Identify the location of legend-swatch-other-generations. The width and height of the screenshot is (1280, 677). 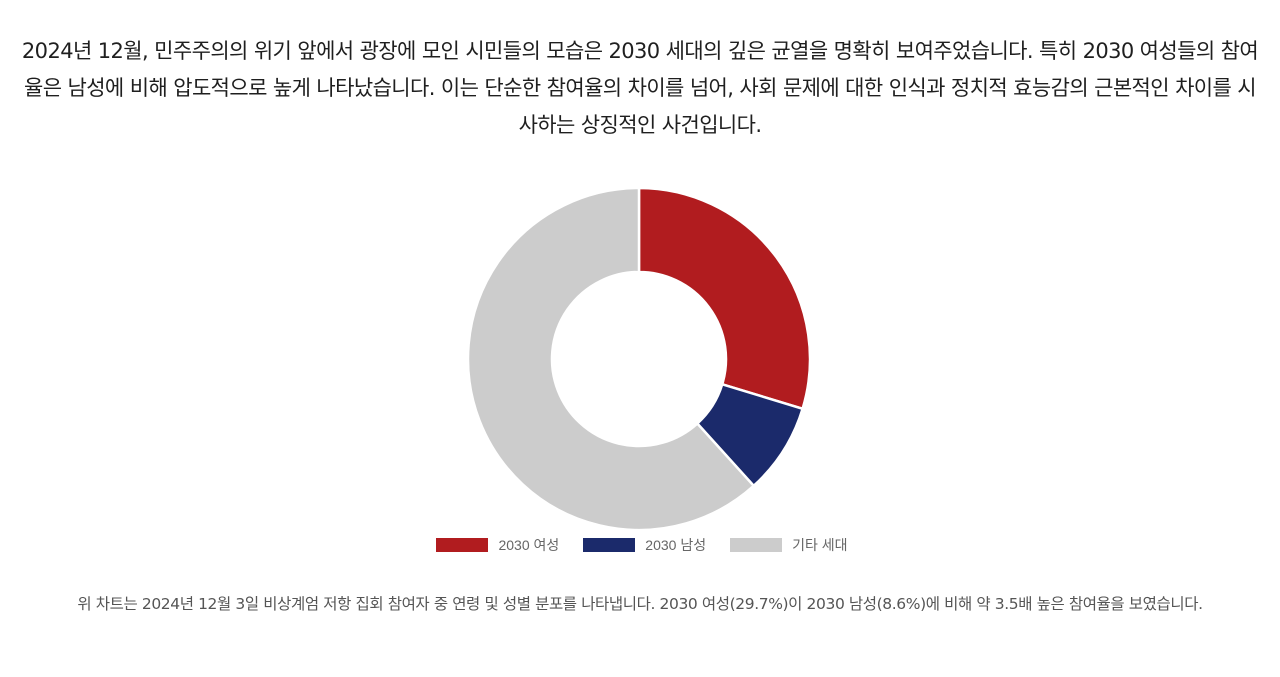
(756, 545).